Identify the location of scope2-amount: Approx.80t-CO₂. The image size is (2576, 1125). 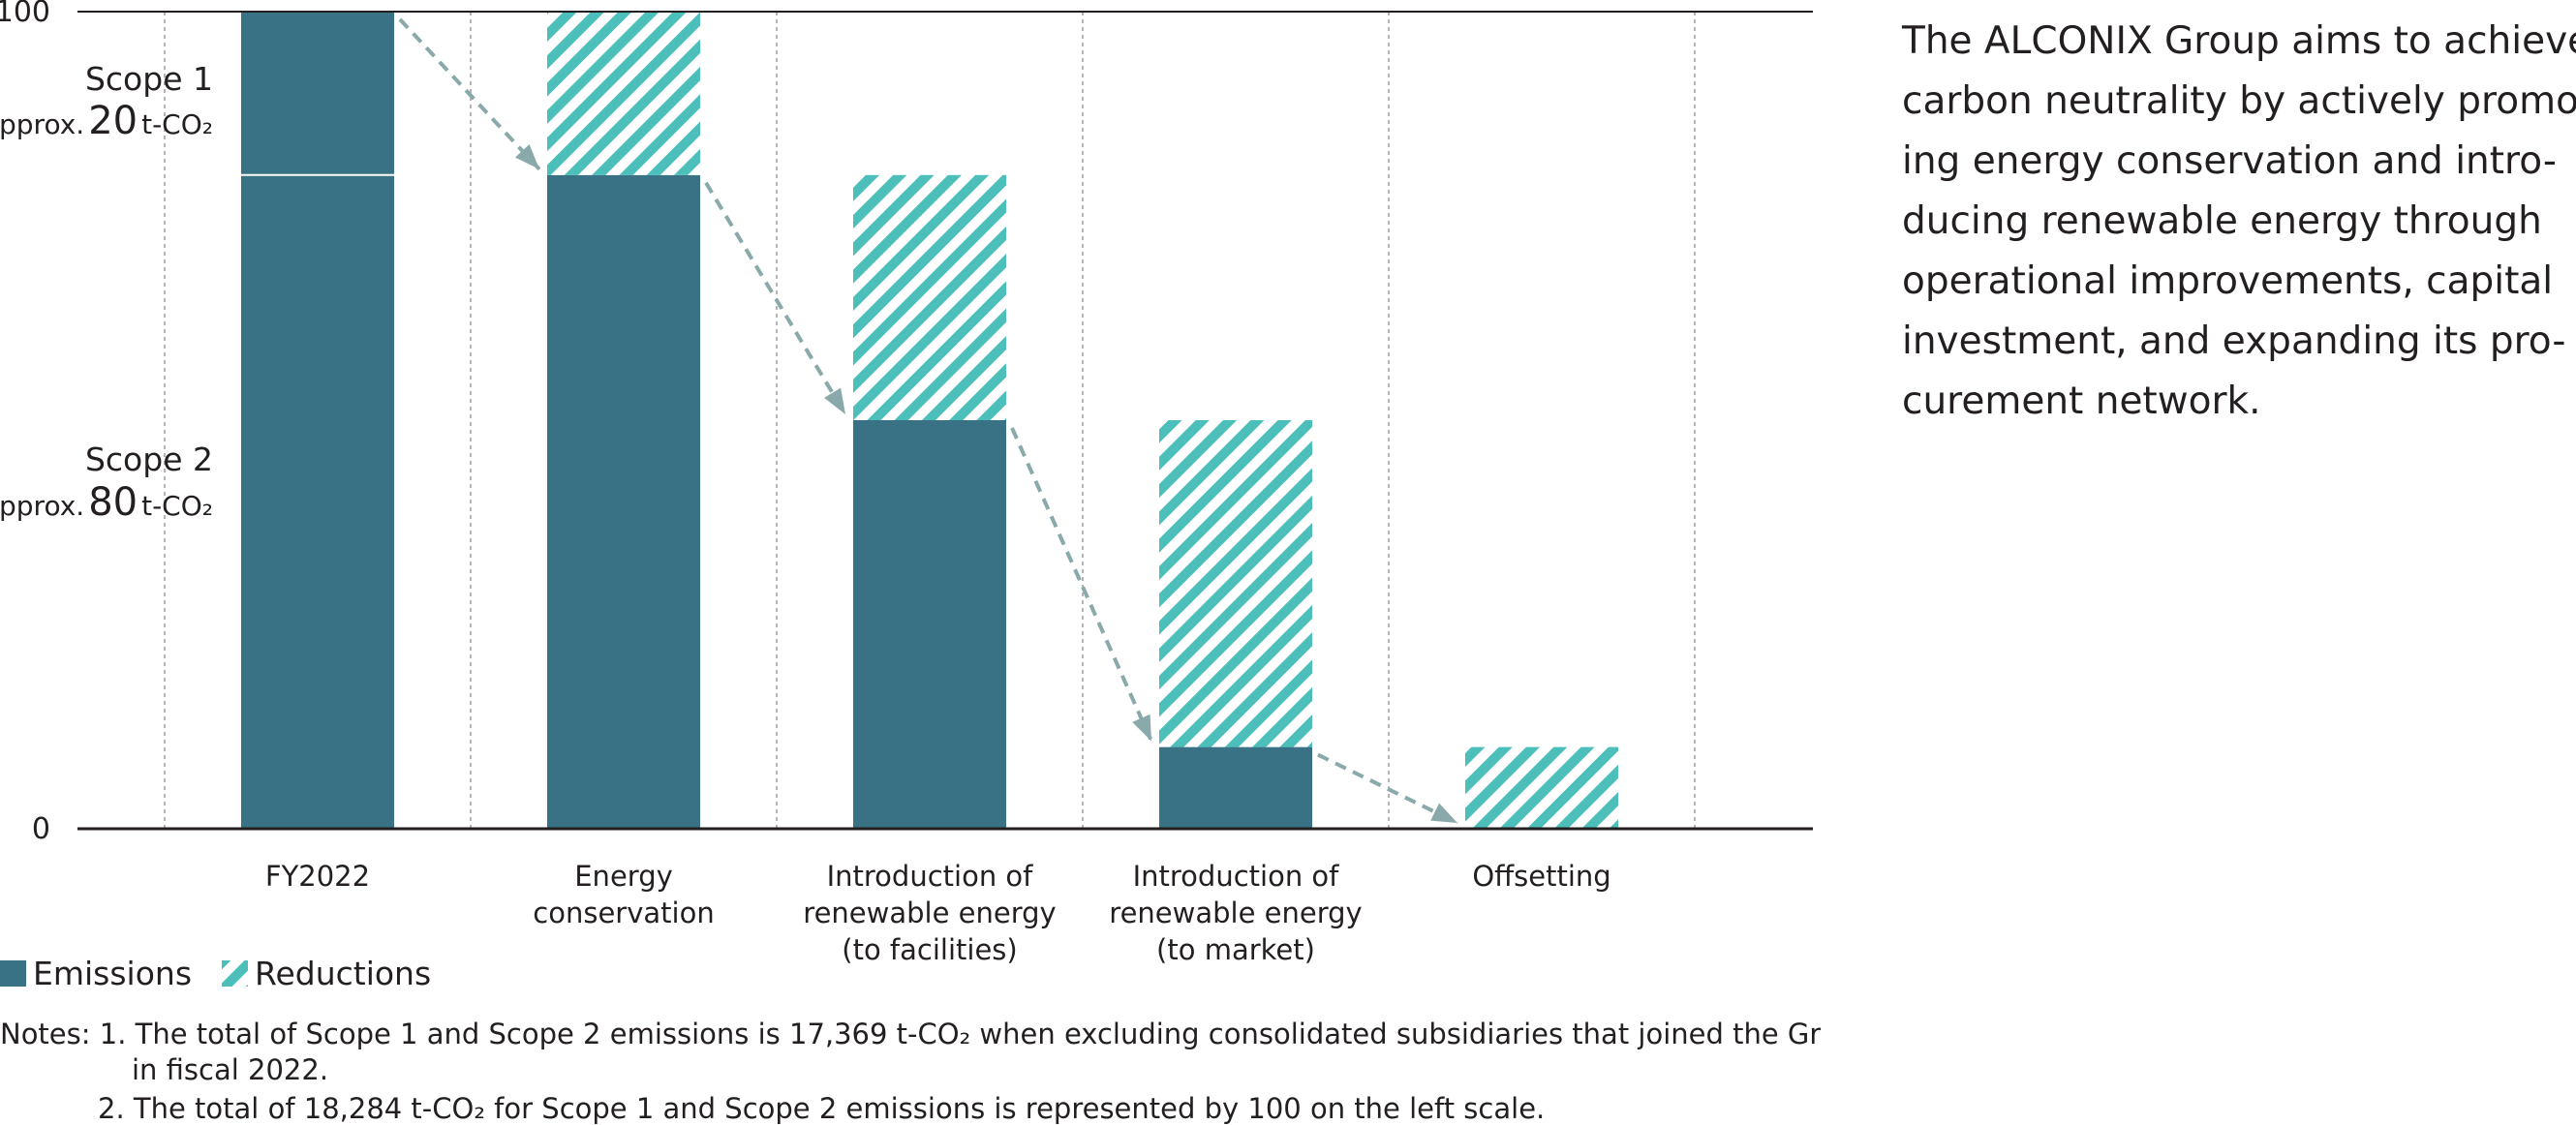
(106, 503).